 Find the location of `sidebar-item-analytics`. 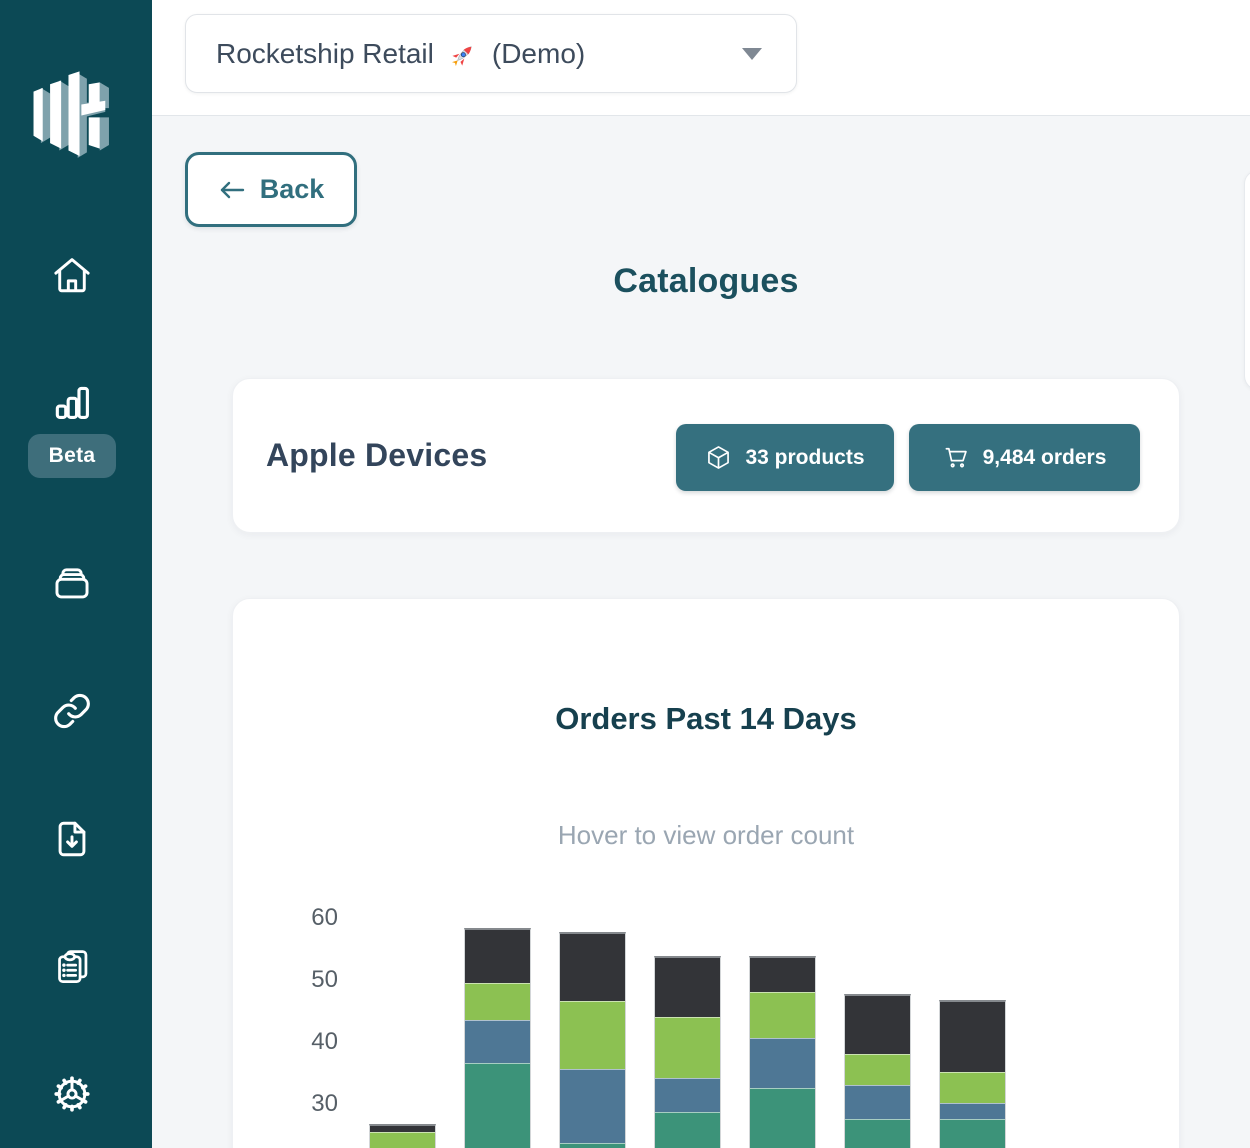

sidebar-item-analytics is located at coordinates (72, 402).